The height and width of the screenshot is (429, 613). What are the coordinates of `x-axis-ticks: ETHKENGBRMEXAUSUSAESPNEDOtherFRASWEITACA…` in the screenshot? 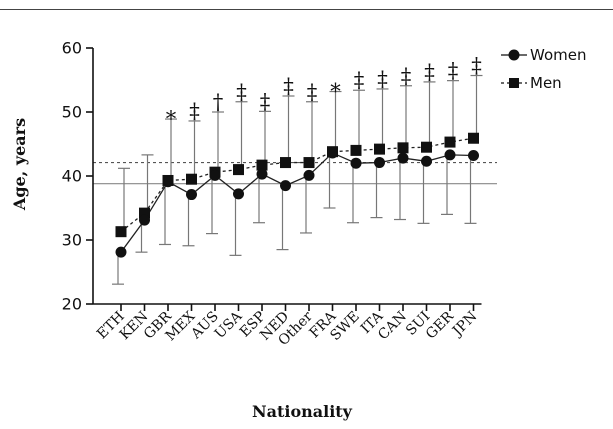 It's located at (287, 326).